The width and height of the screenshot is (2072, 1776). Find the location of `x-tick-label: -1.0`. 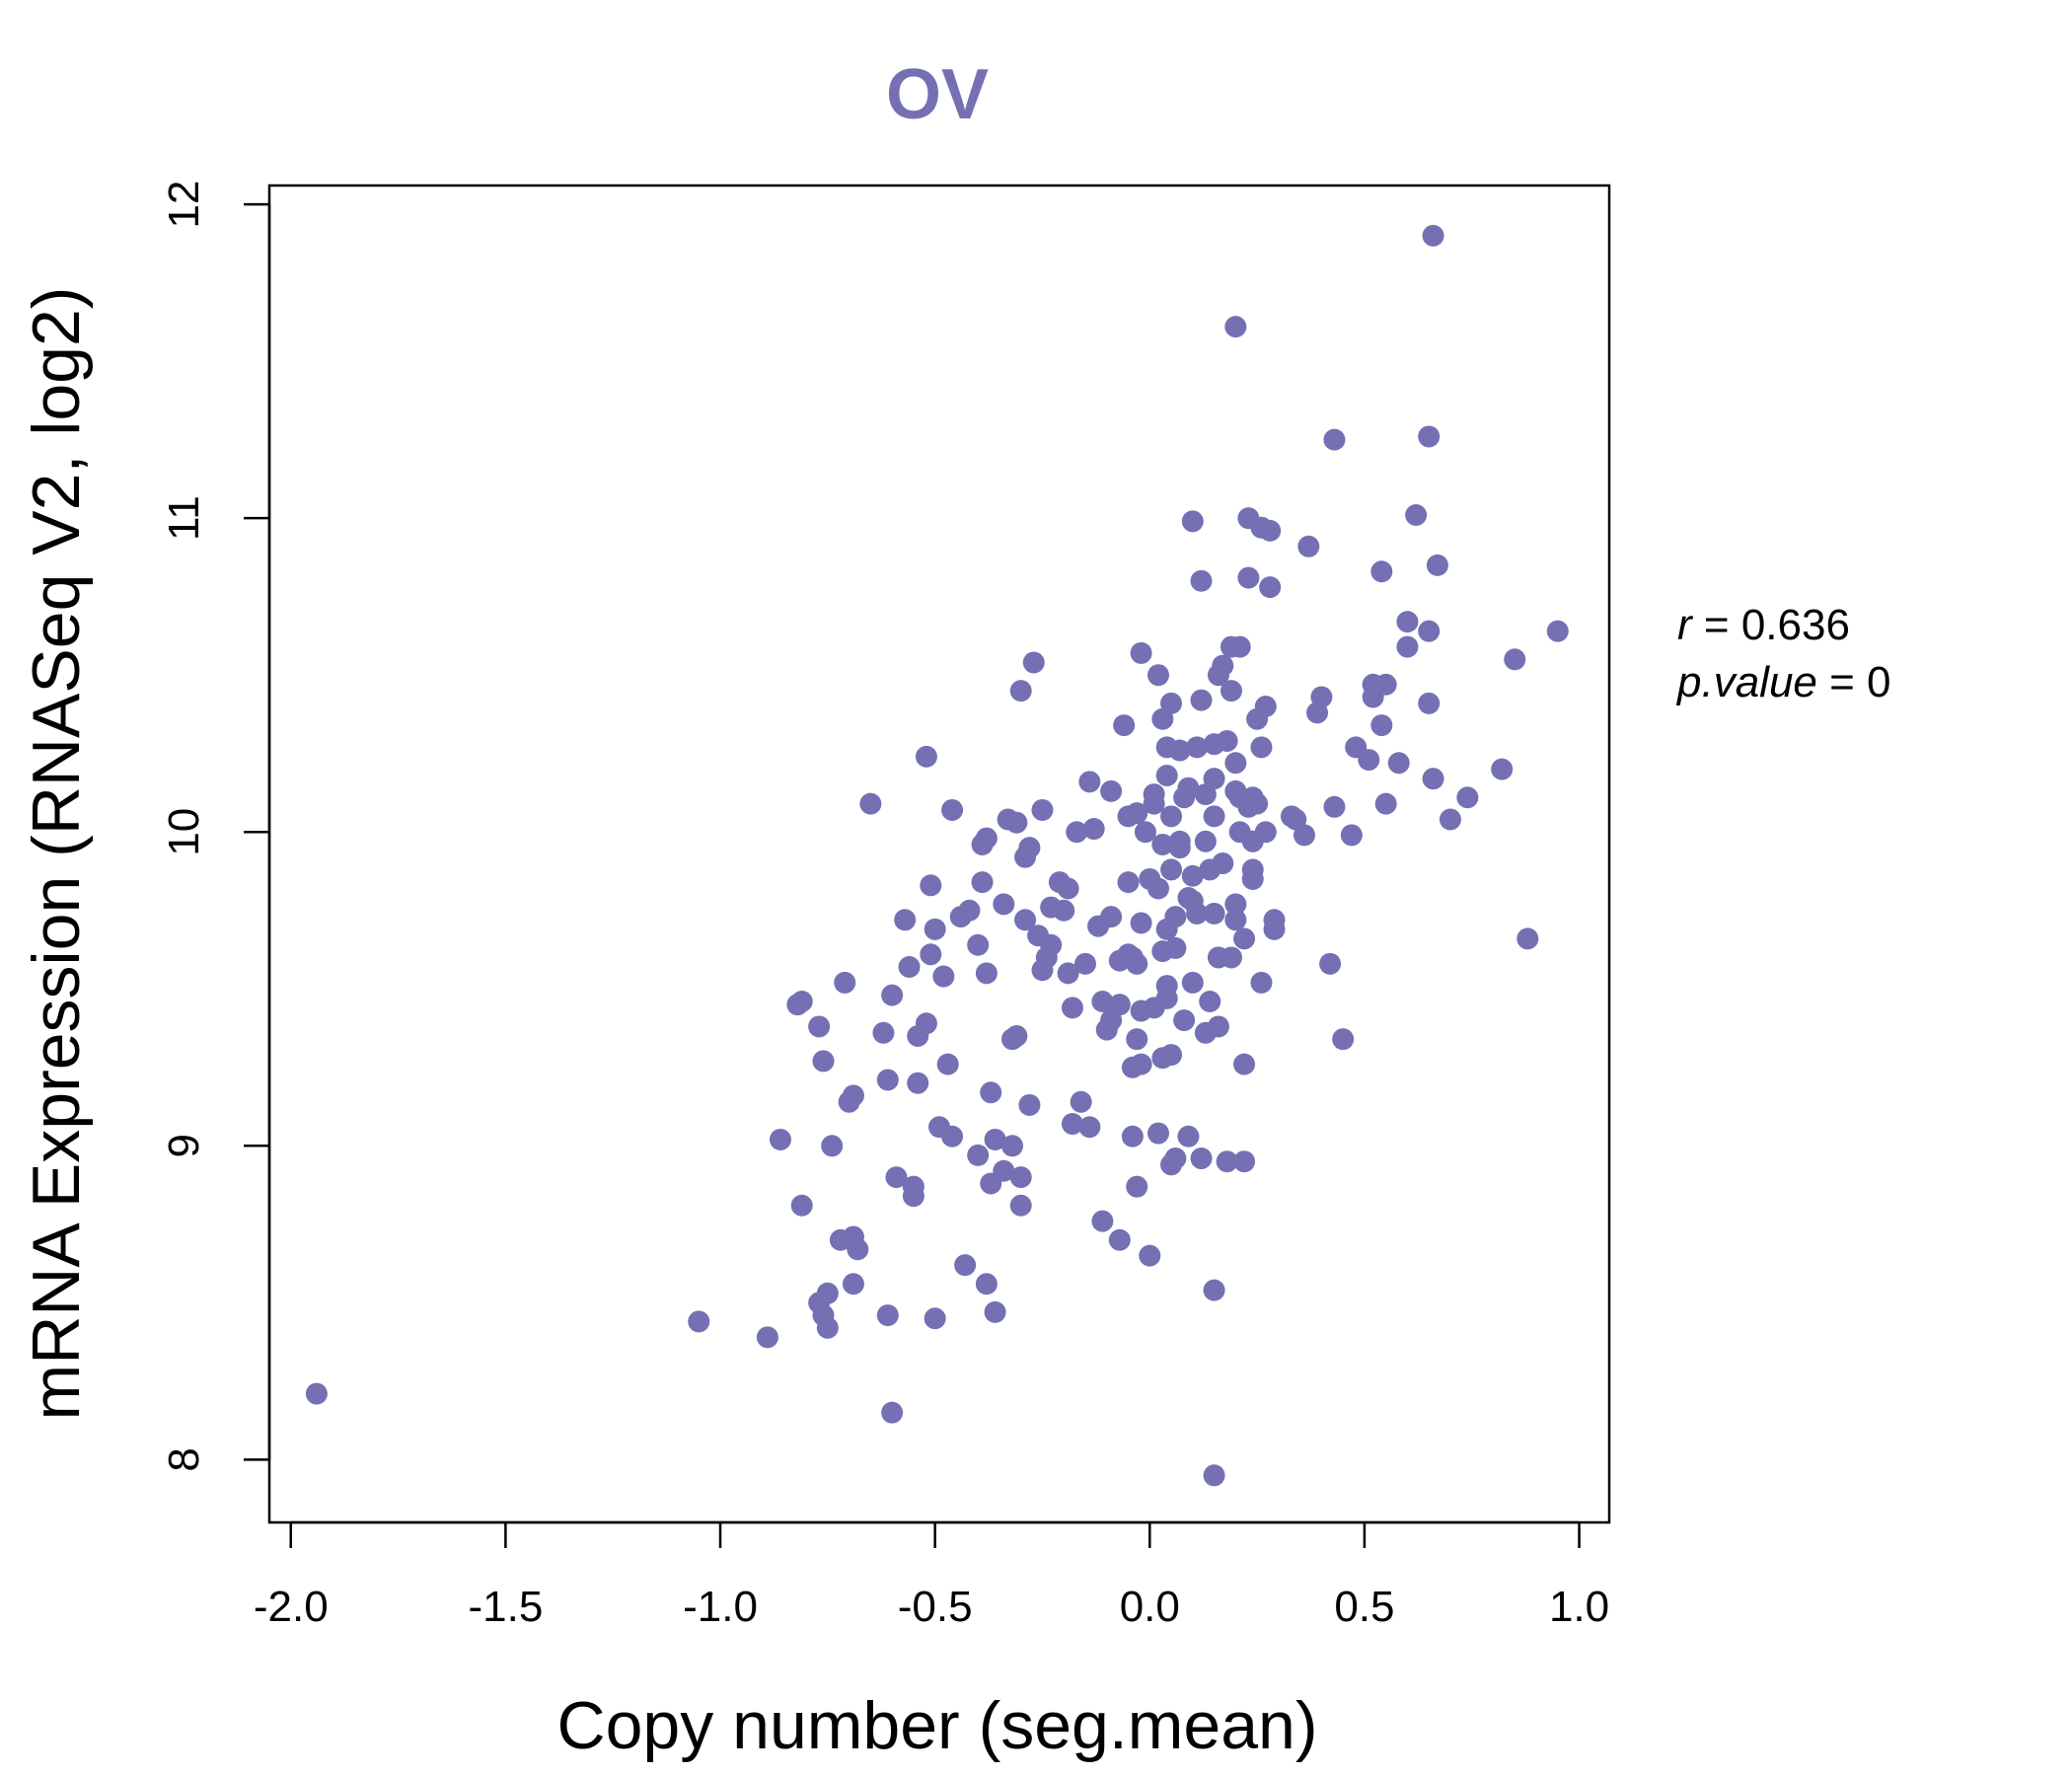

x-tick-label: -1.0 is located at coordinates (721, 1607).